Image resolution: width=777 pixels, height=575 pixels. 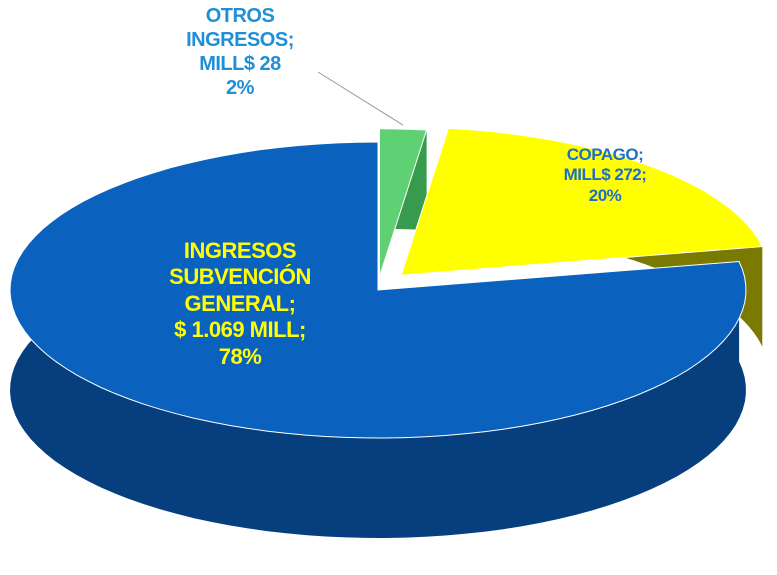 What do you see at coordinates (240, 52) in the screenshot?
I see `data-label: OTROS INGRESOS; MILL$ 28 2%` at bounding box center [240, 52].